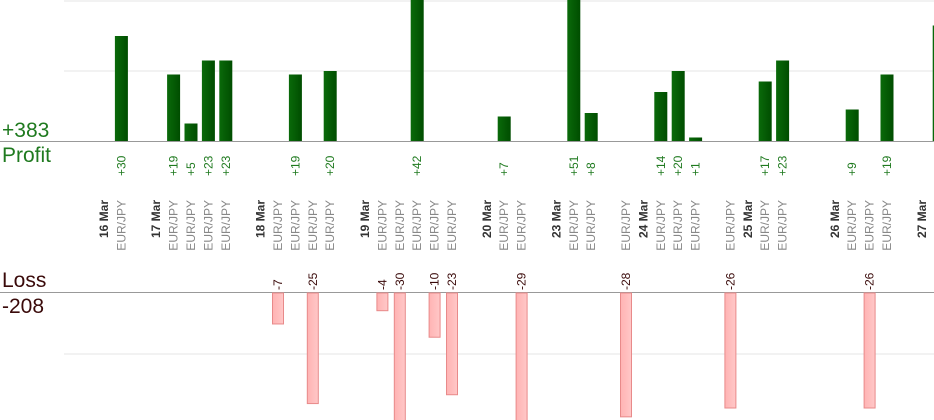 This screenshot has height=420, width=934. What do you see at coordinates (191, 169) in the screenshot?
I see `profit-value-label: +5` at bounding box center [191, 169].